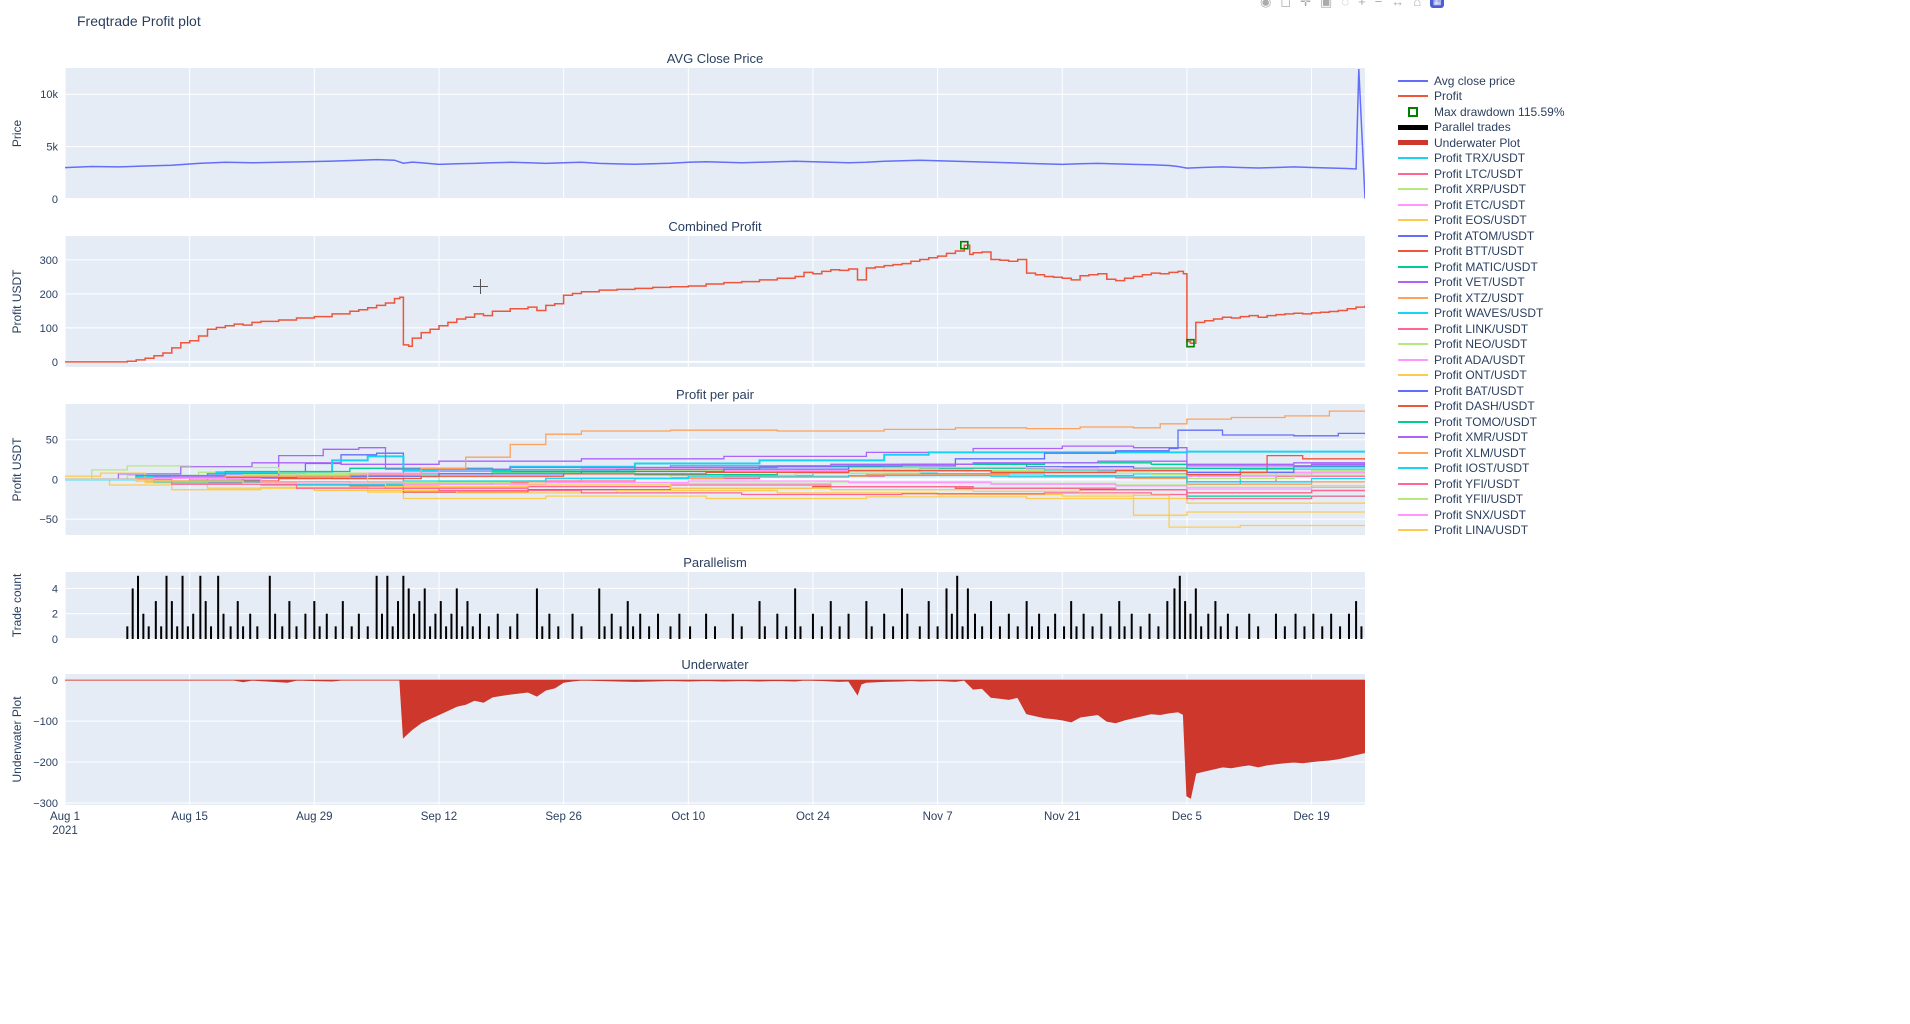  I want to click on legend-item-profit-ada-usdt: Profit ADA/USDT, so click(1481, 360).